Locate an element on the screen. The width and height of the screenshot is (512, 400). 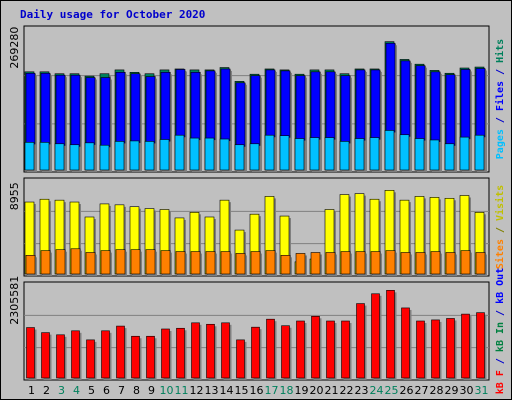
x-tick-label: 7 is located at coordinates (121, 390).